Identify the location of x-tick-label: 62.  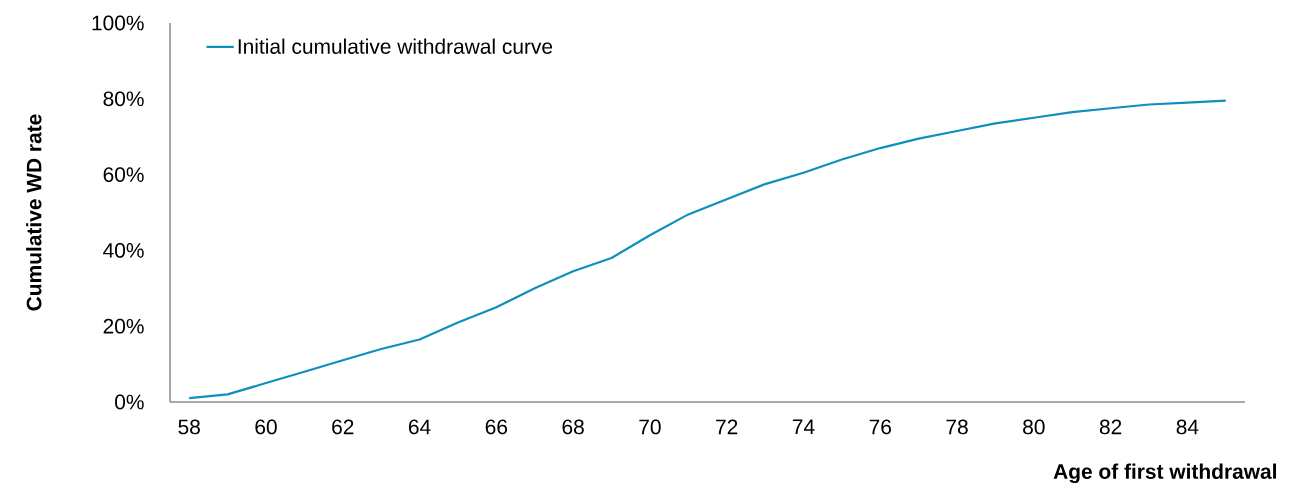
(343, 427).